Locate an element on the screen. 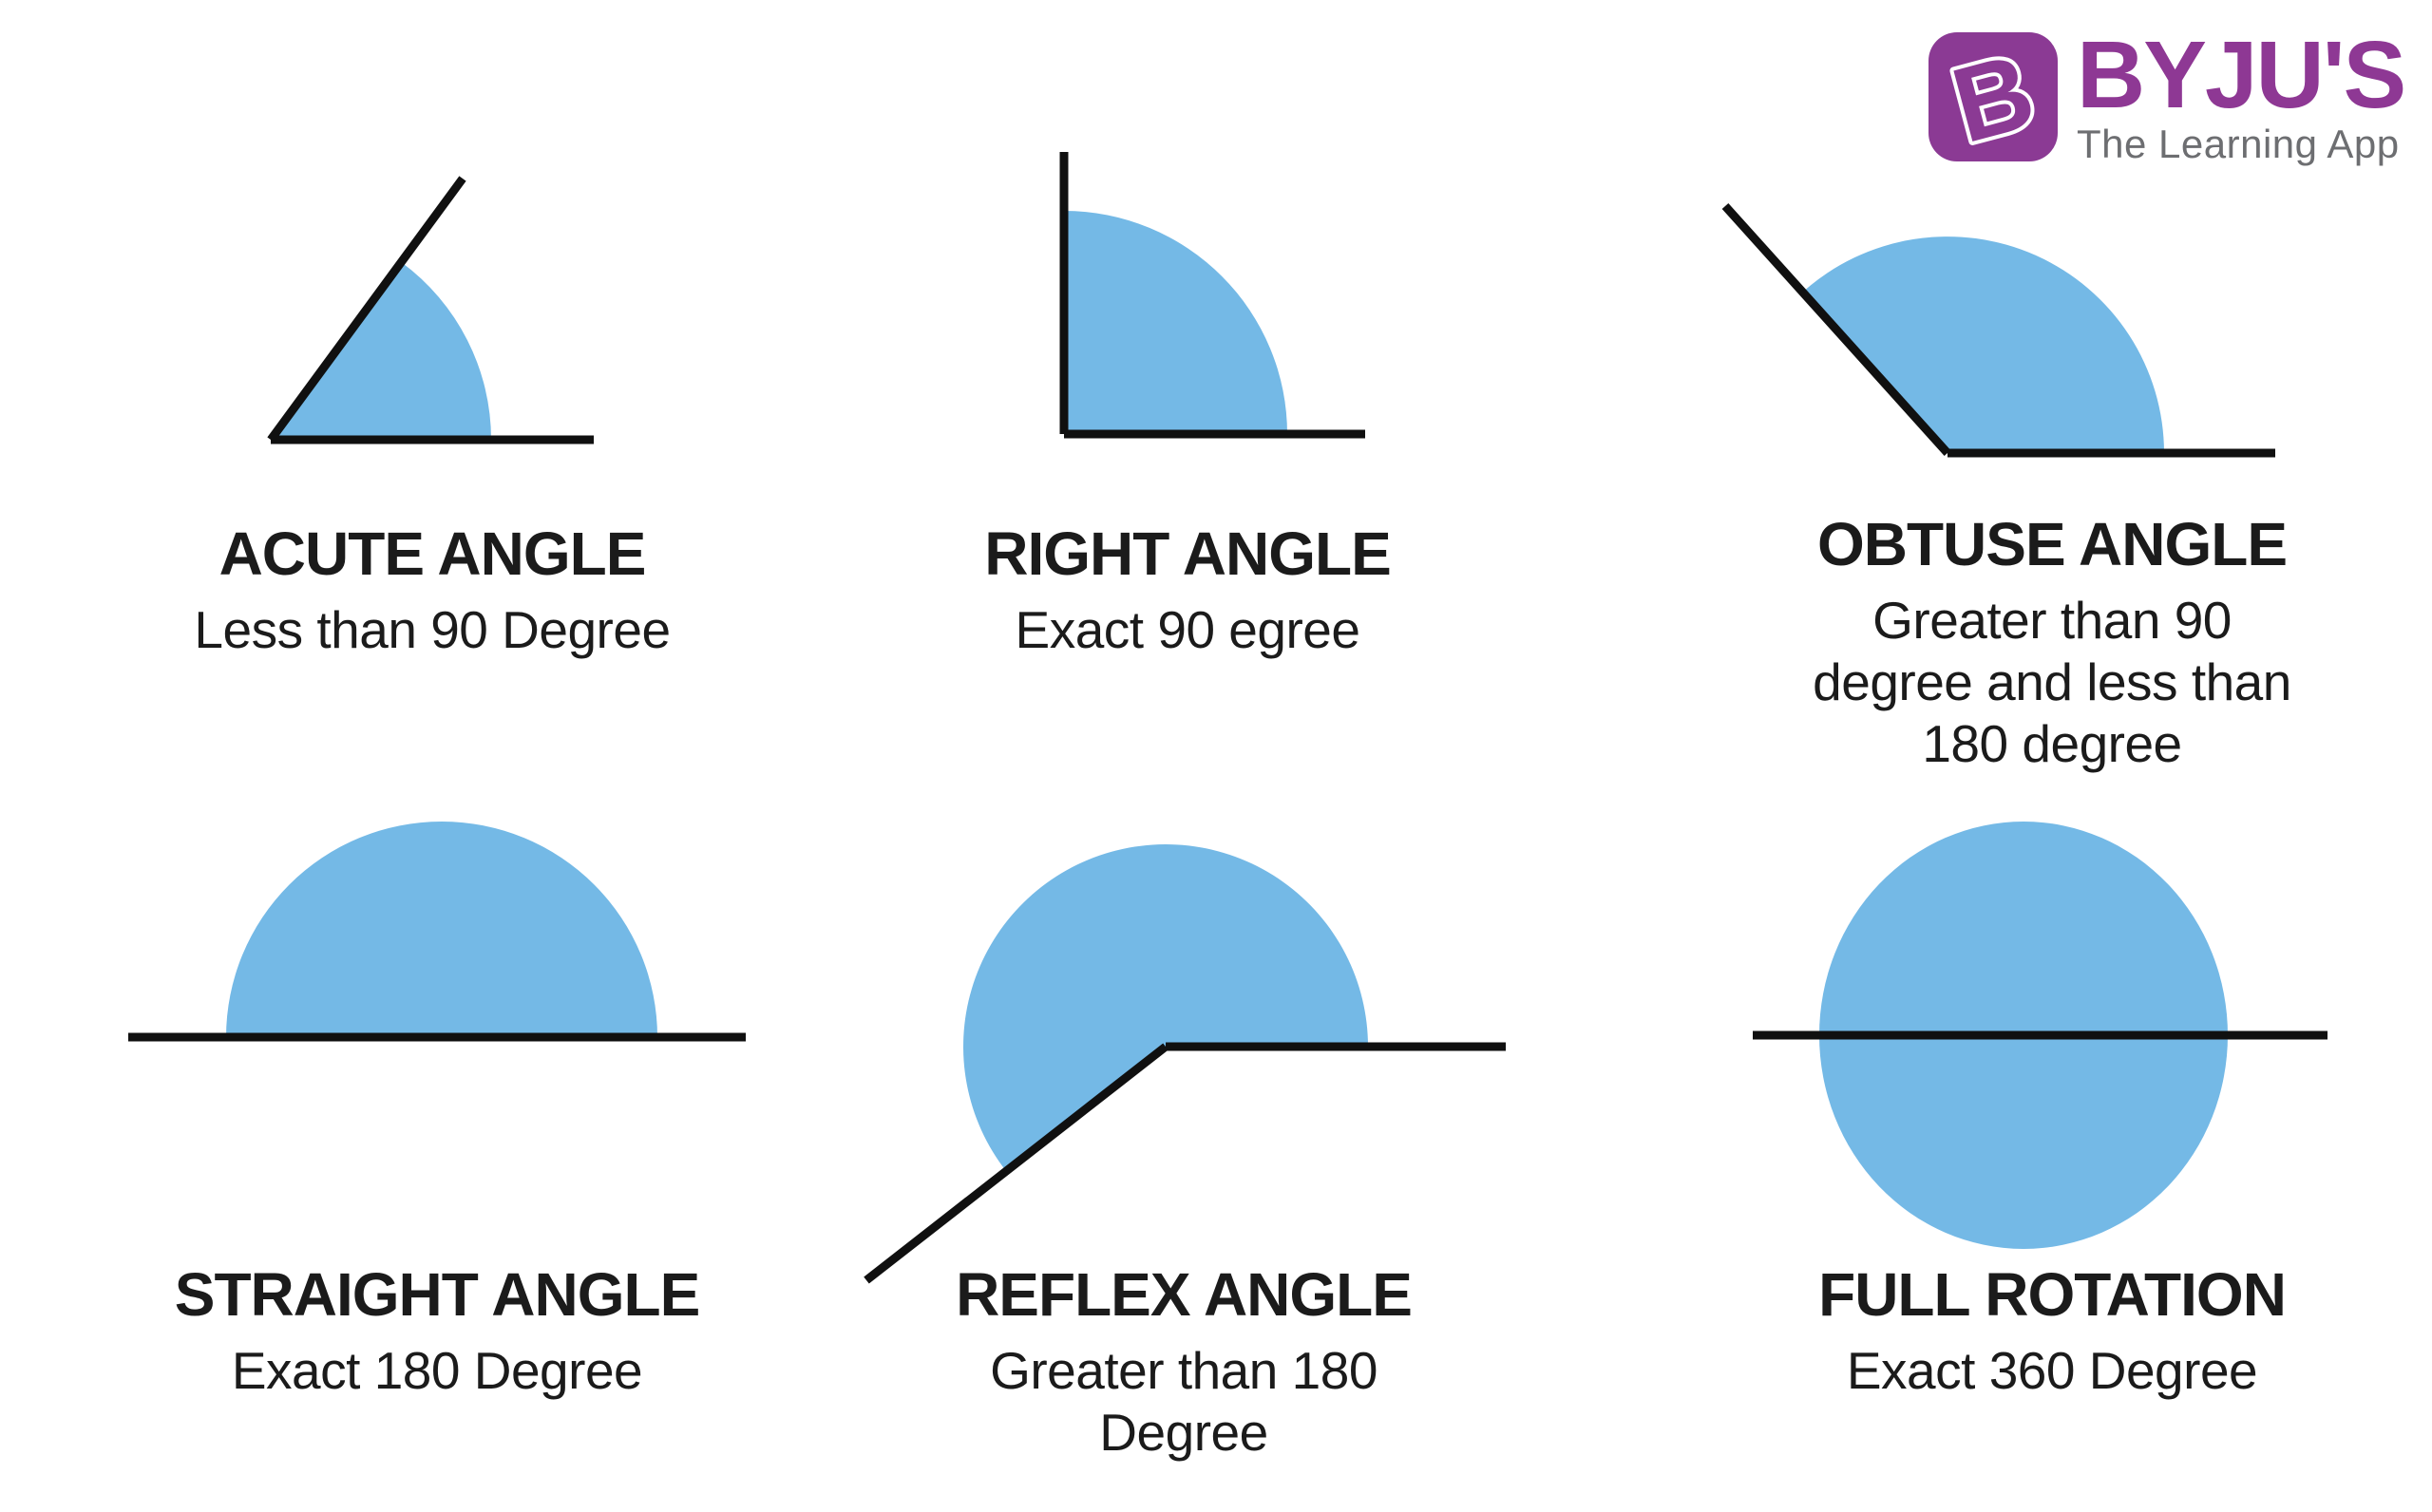  acute-angle-rays is located at coordinates (430, 310).